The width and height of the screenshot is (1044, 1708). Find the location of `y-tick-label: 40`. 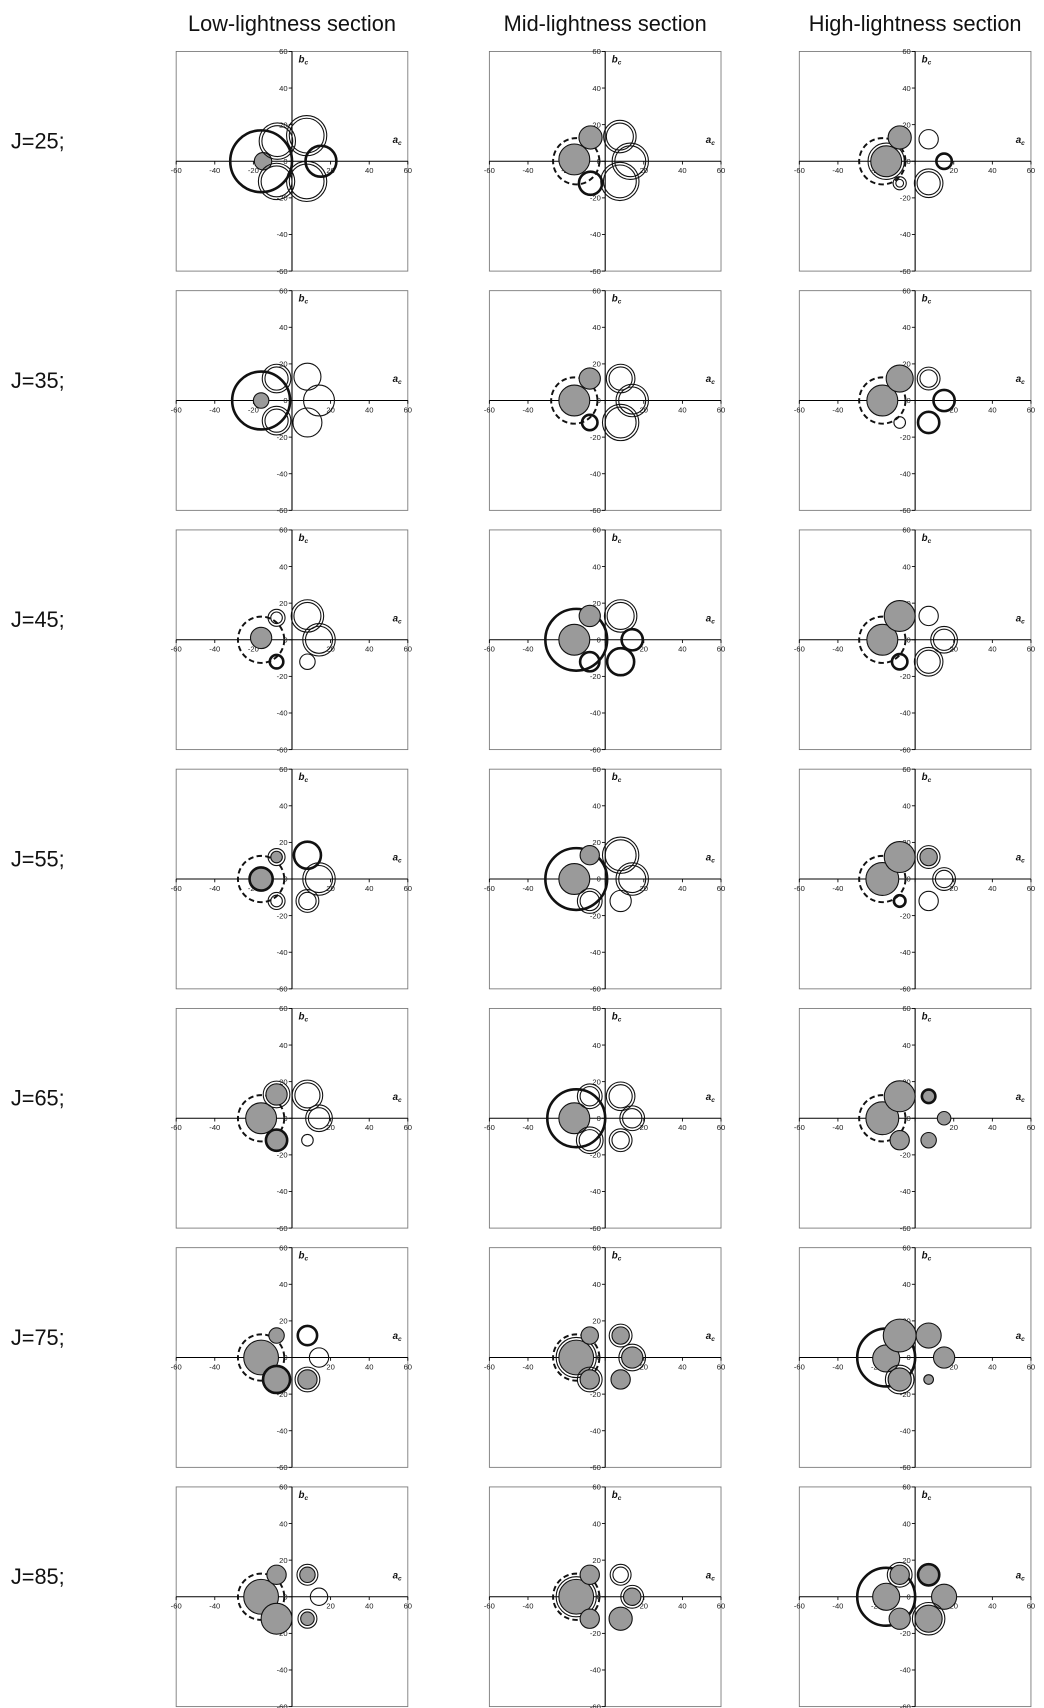

y-tick-label: 40 is located at coordinates (283, 88).